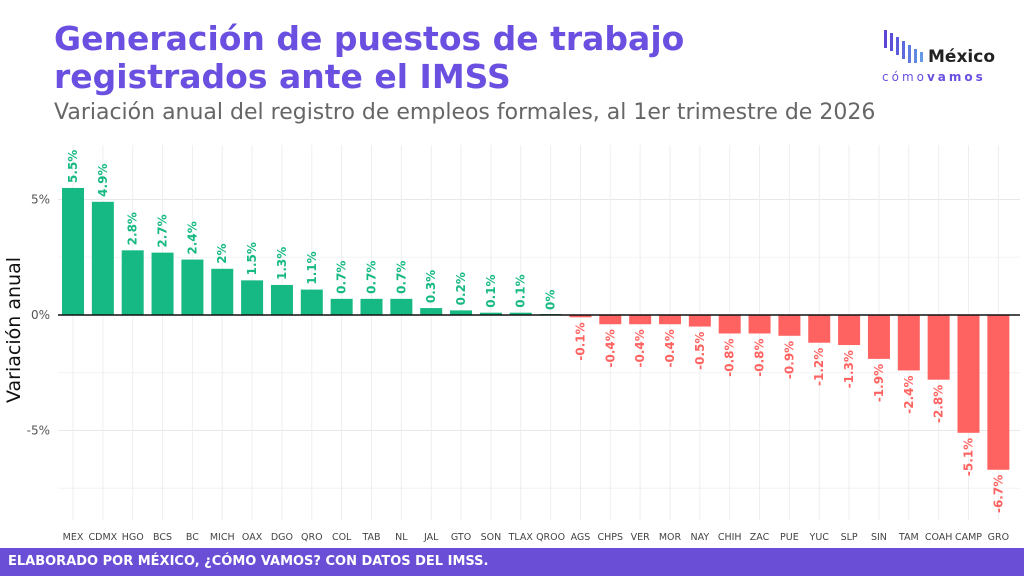  What do you see at coordinates (903, 46) in the screenshot?
I see `logo-bars-icon` at bounding box center [903, 46].